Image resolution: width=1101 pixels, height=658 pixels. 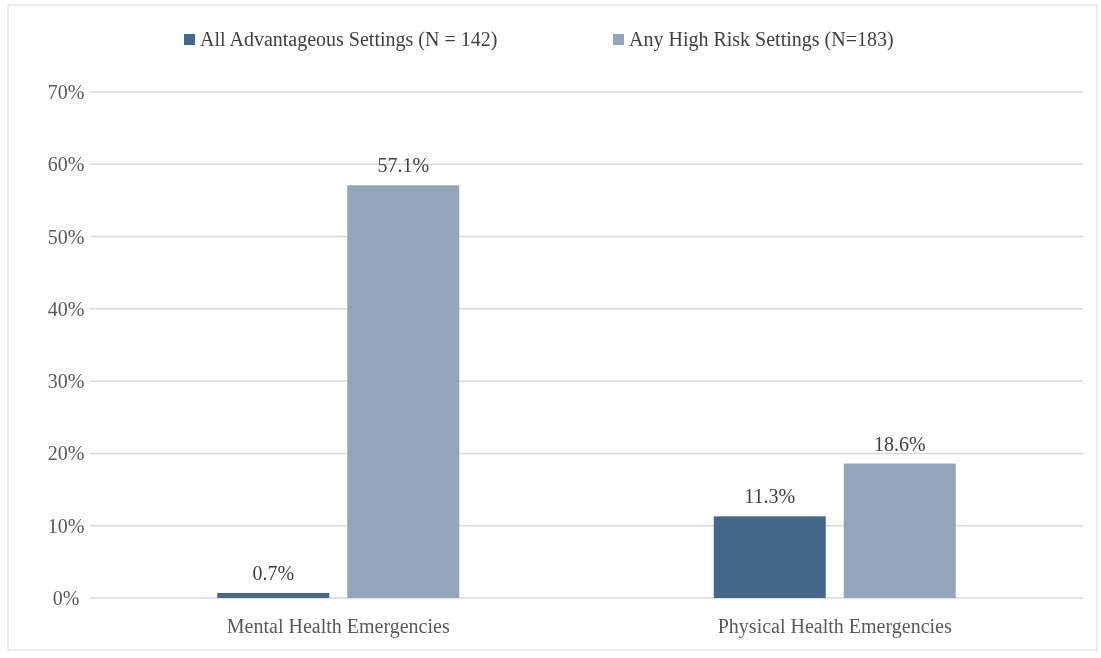 What do you see at coordinates (338, 626) in the screenshot?
I see `x-tick-label: Mental Health Emergencies` at bounding box center [338, 626].